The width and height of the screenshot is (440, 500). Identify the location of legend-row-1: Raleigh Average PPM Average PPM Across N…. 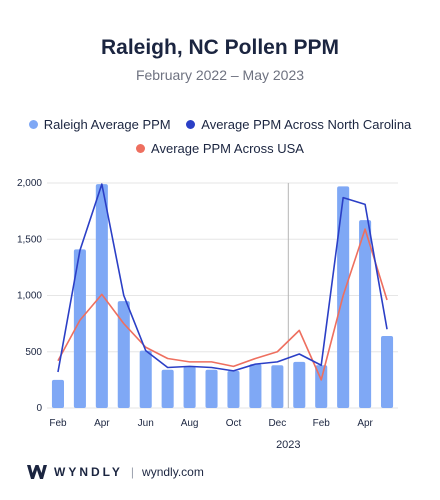
(220, 124).